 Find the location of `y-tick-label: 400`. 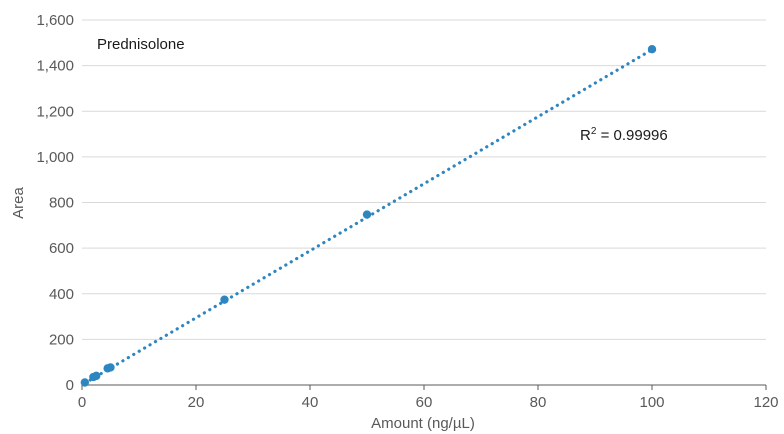

y-tick-label: 400 is located at coordinates (61, 294).